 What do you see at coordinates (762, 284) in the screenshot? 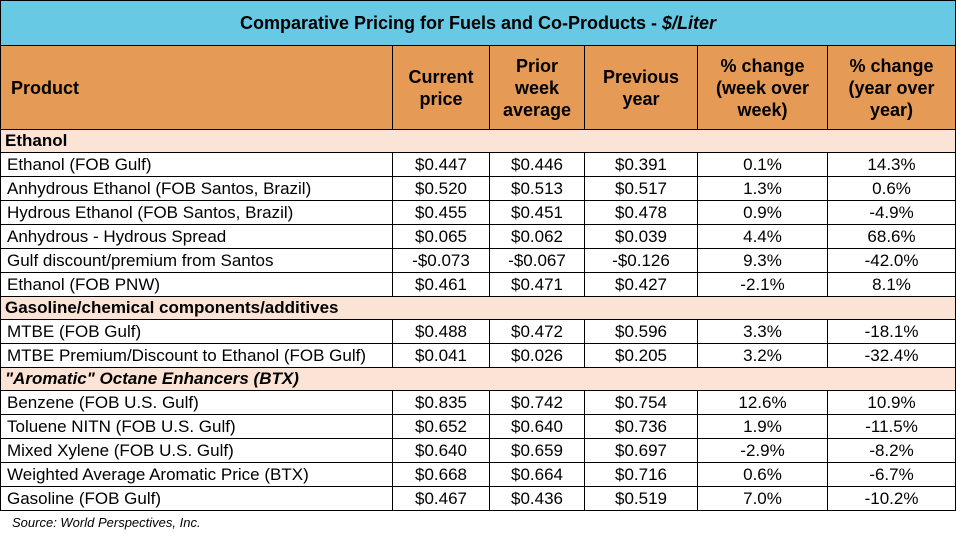
I see `value-cell: -2.1%` at bounding box center [762, 284].